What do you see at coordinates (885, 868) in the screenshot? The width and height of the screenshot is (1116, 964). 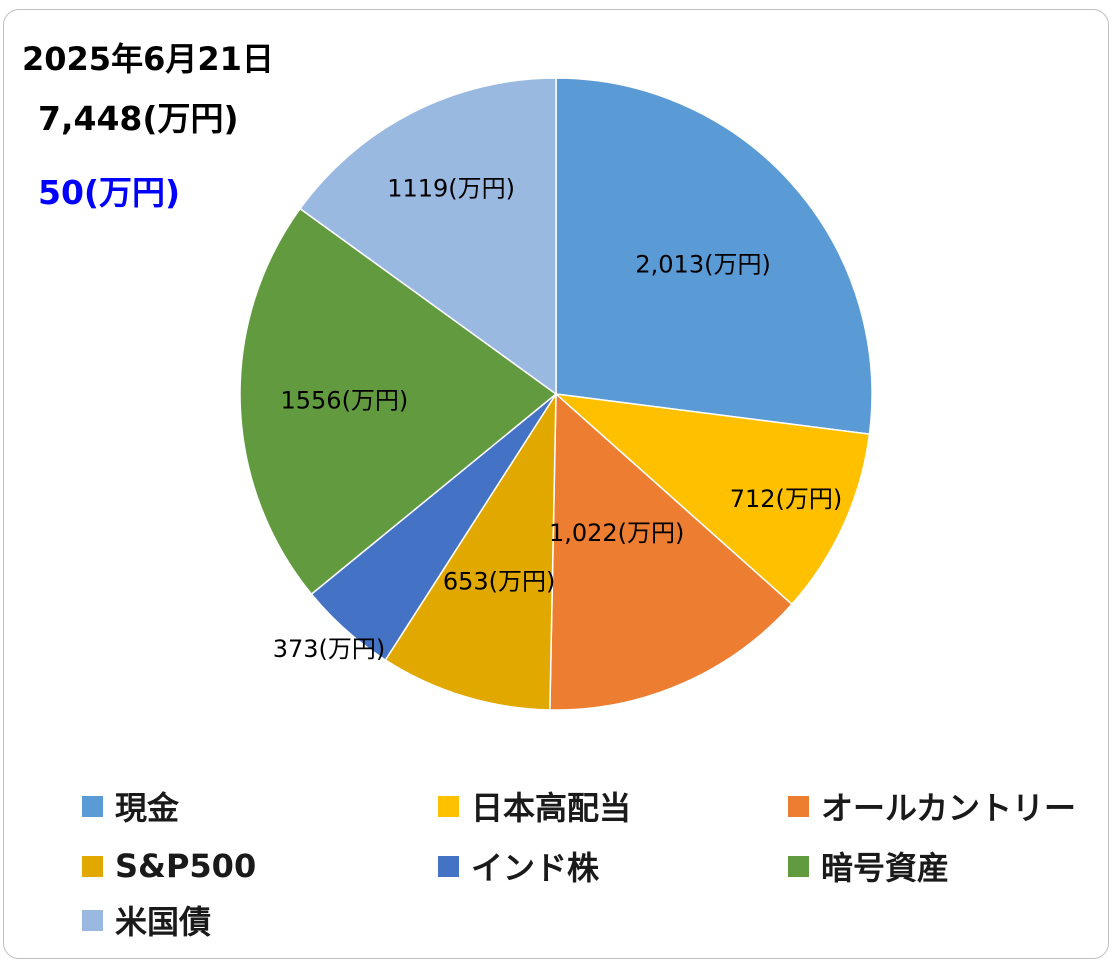 I see `legend-label: 暗号資産` at bounding box center [885, 868].